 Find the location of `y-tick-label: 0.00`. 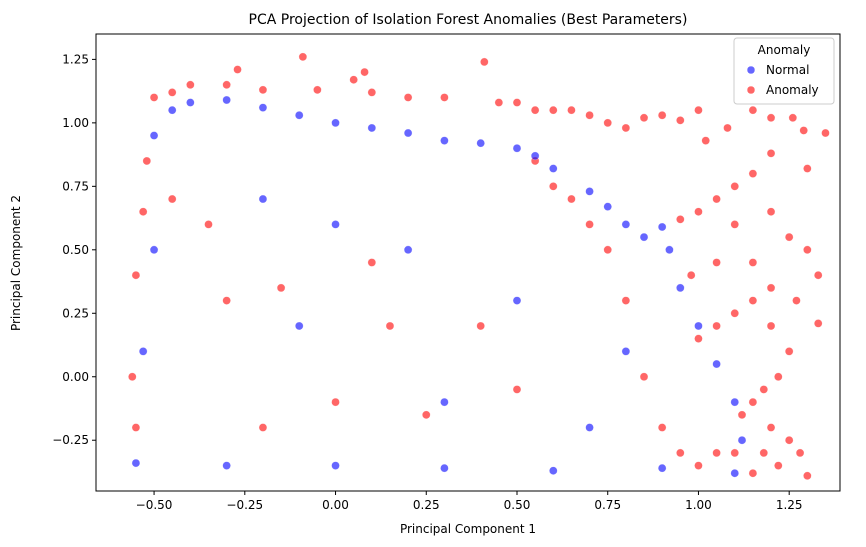

y-tick-label: 0.00 is located at coordinates (75, 377).